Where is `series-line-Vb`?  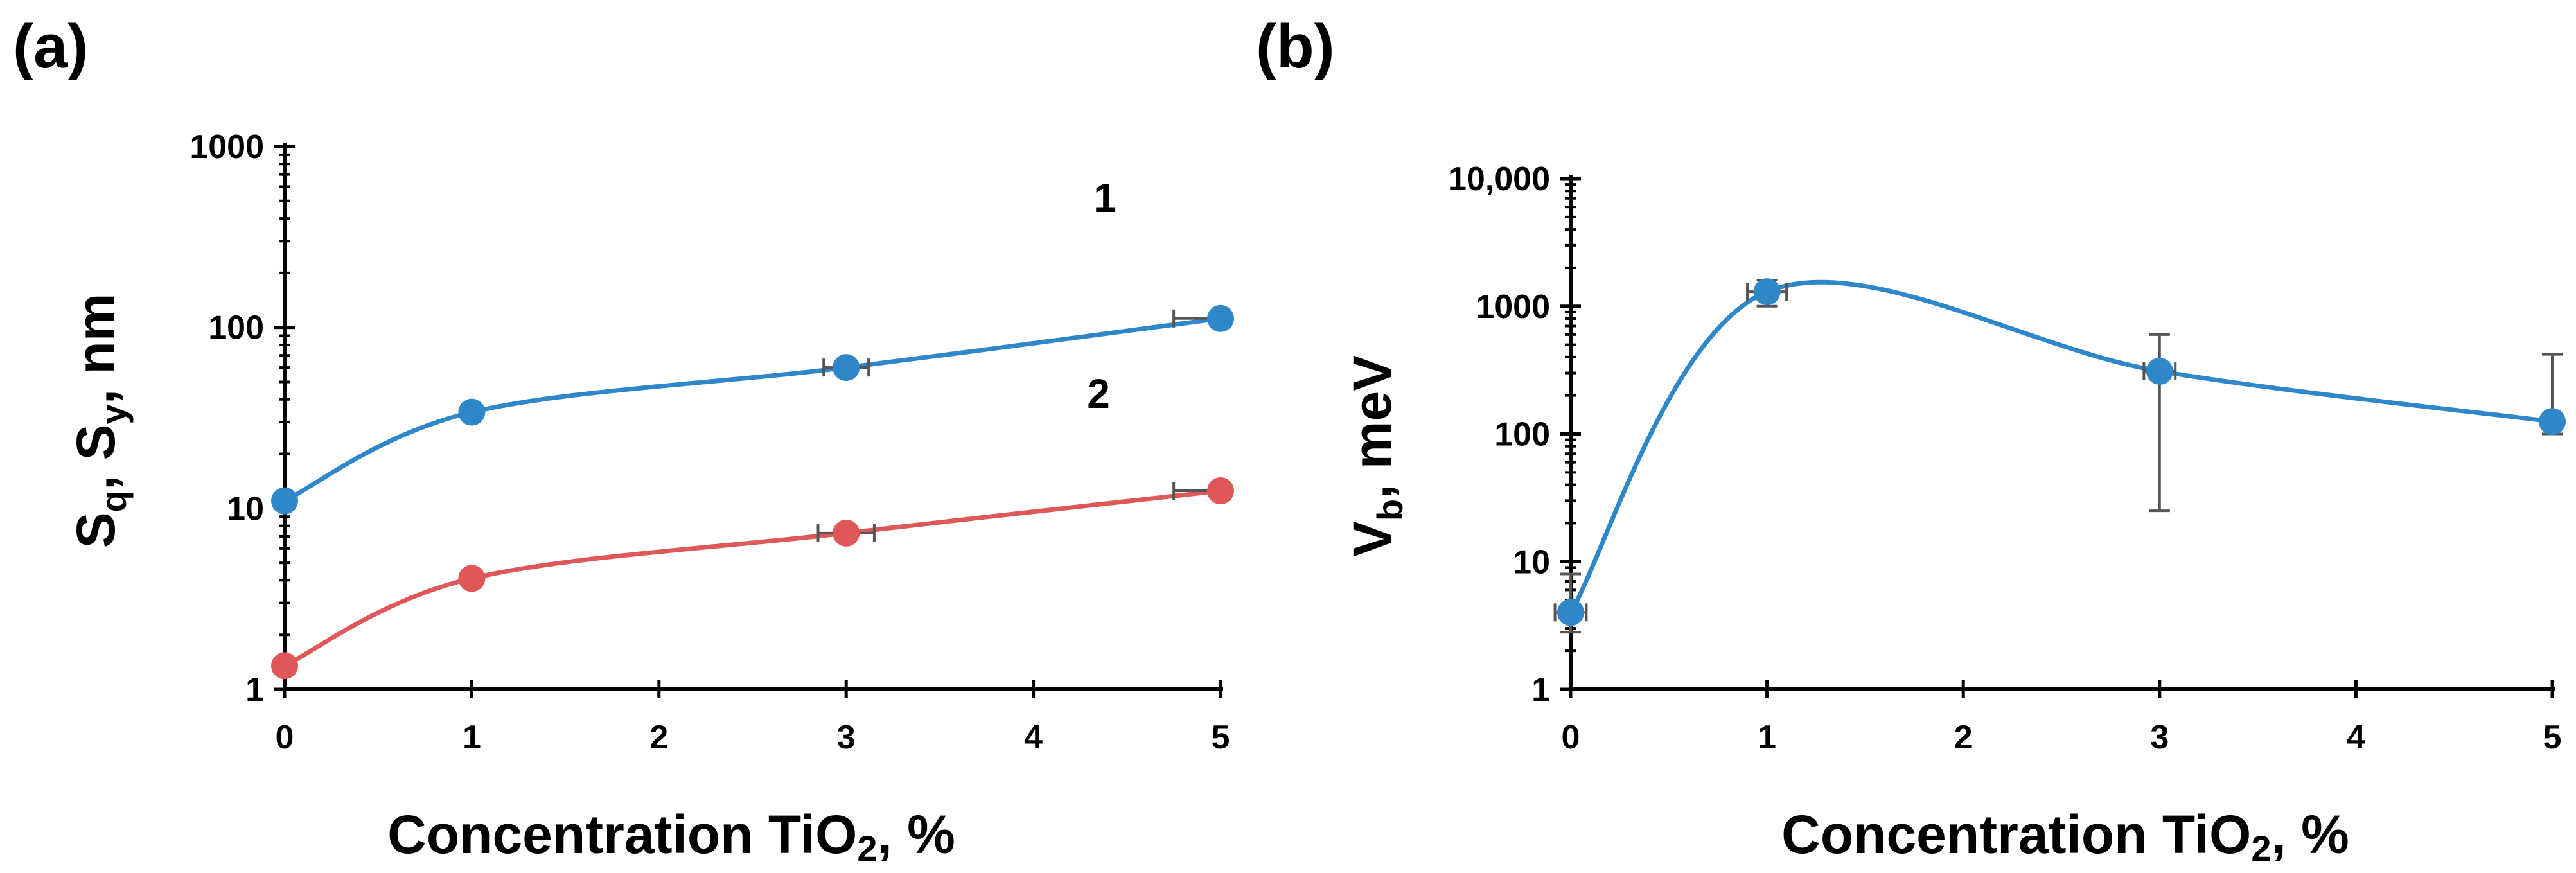
series-line-Vb is located at coordinates (2061, 446).